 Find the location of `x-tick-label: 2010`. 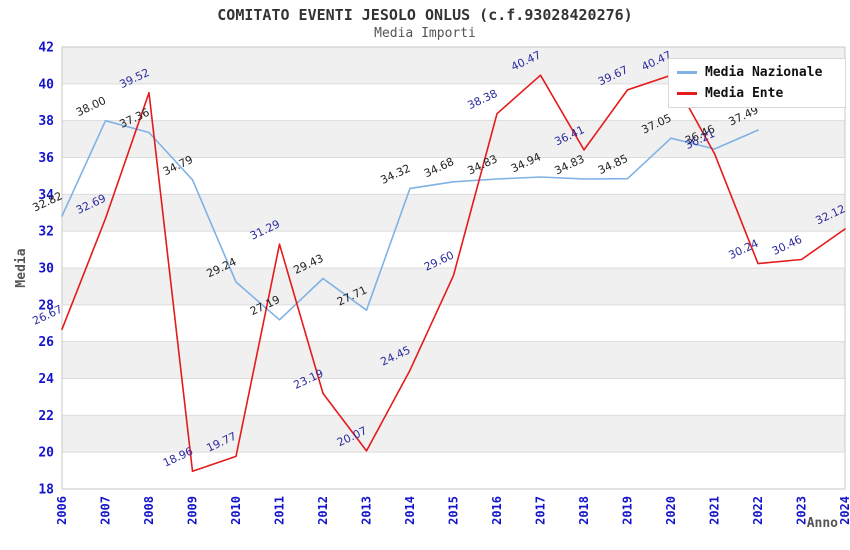

x-tick-label: 2010 is located at coordinates (236, 510).